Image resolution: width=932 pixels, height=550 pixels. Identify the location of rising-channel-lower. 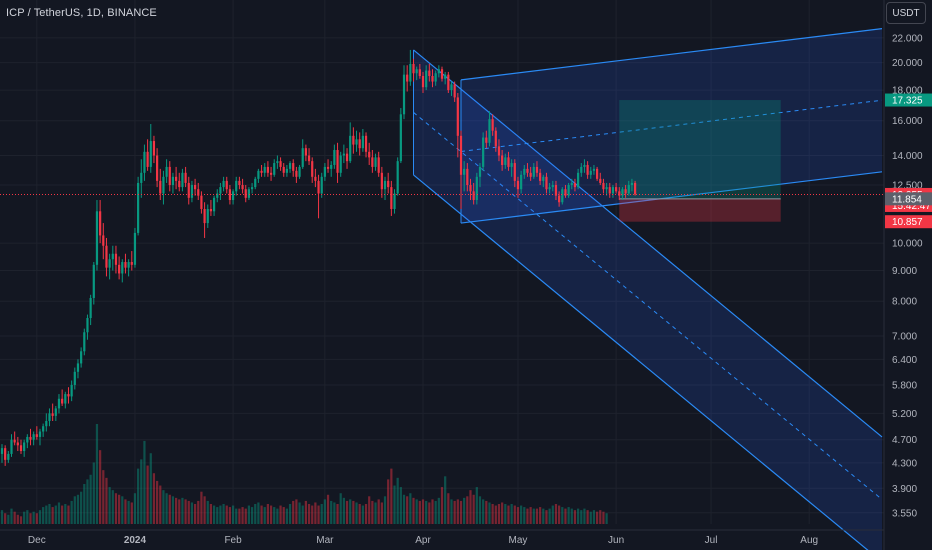
(671, 54).